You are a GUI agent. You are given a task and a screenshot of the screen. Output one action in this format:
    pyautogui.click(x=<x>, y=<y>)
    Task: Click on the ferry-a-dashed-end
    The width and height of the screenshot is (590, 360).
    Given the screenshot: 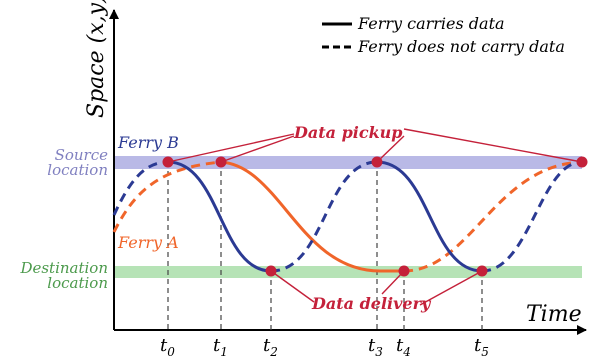 What is the action you would take?
    pyautogui.click(x=493, y=216)
    